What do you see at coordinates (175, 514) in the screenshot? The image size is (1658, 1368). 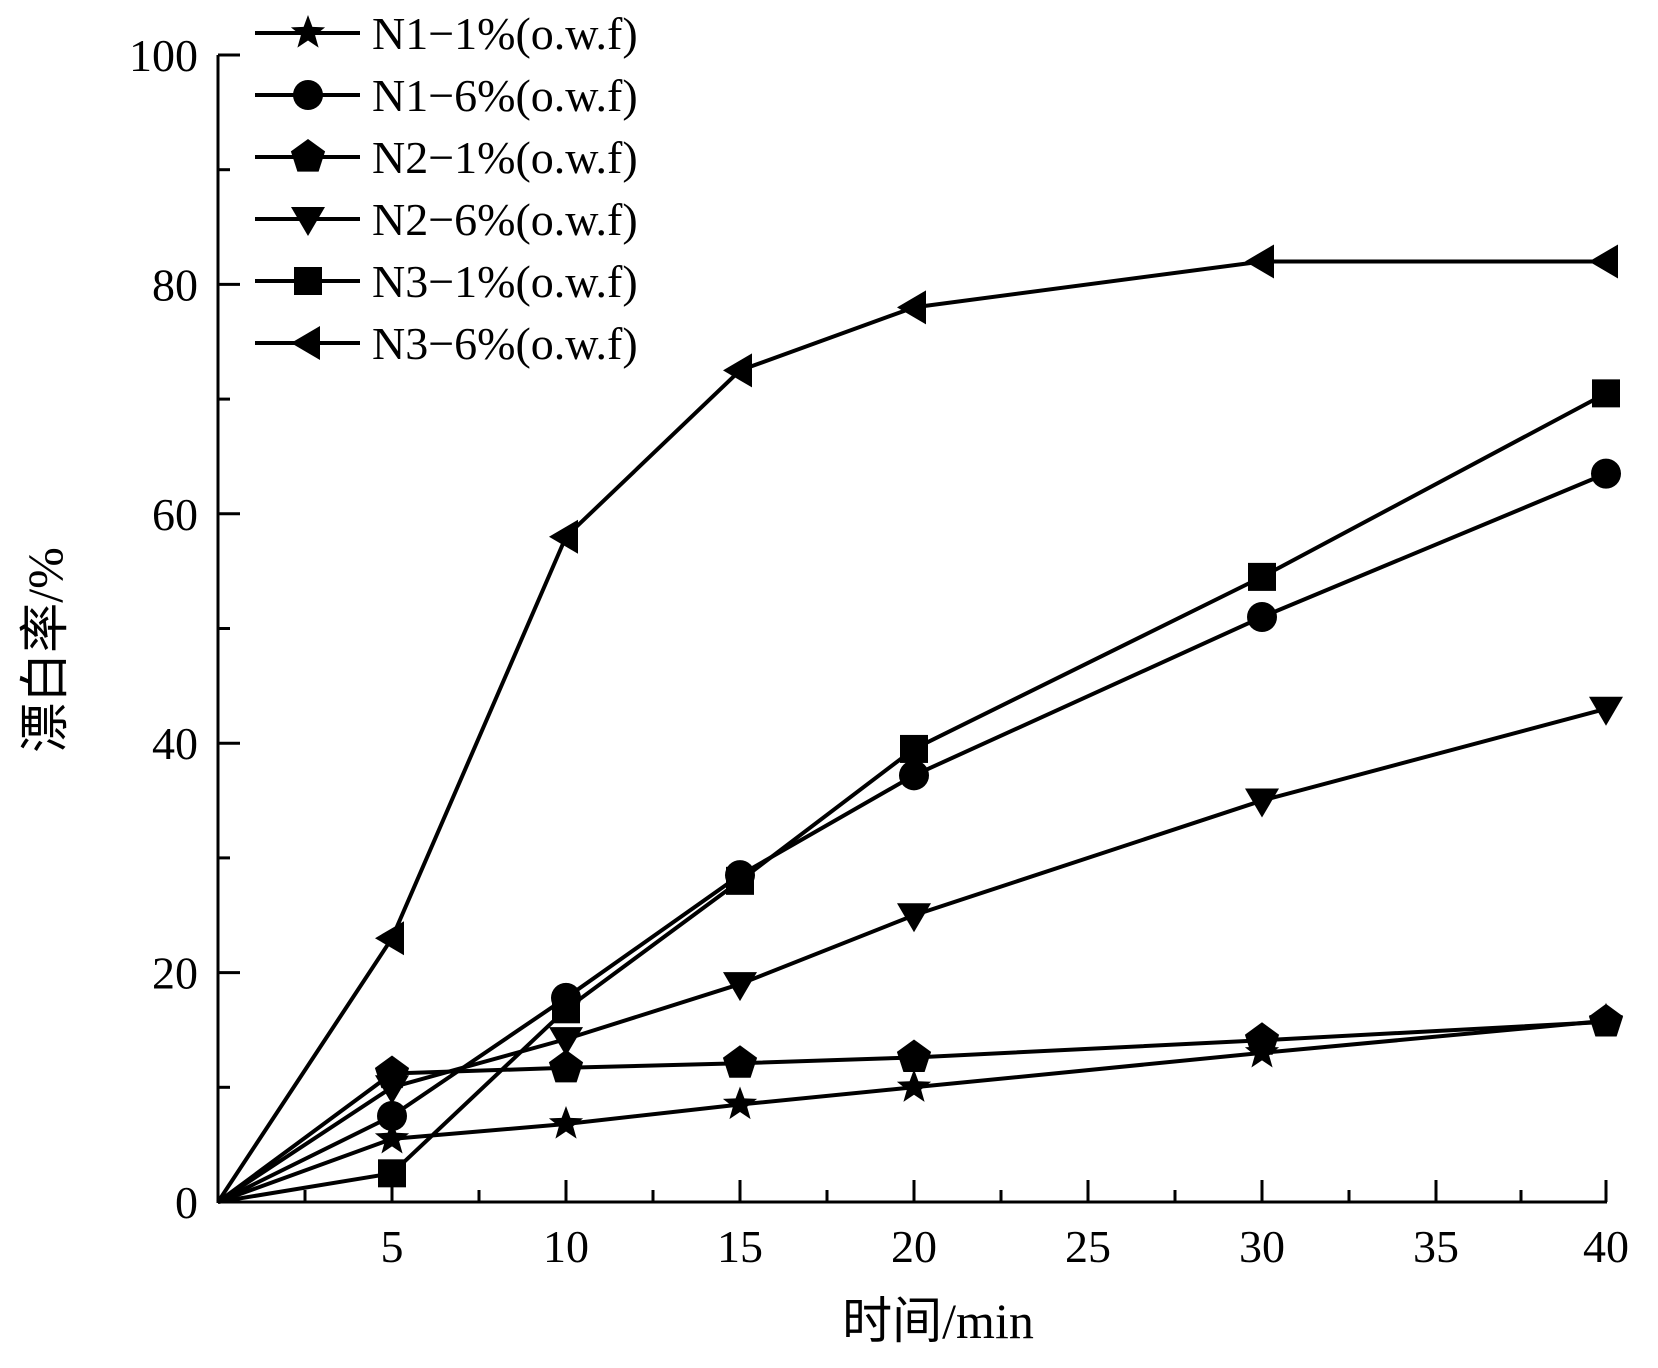 I see `y-tick-label: 60` at bounding box center [175, 514].